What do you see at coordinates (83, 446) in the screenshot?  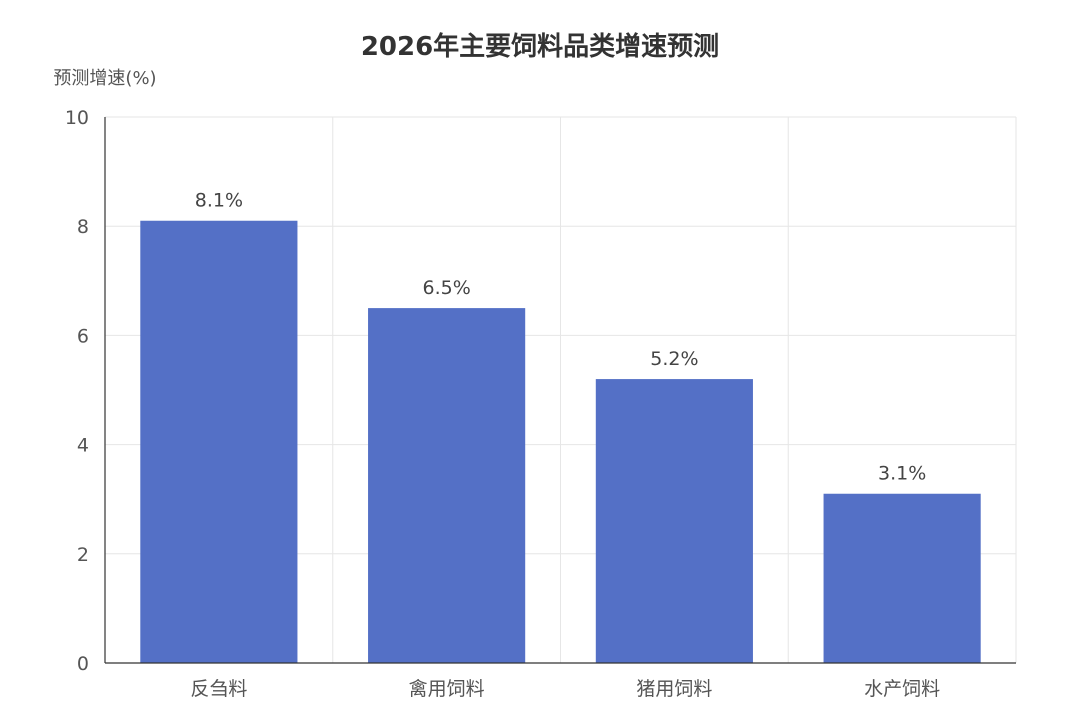 I see `y-tick-label: 4` at bounding box center [83, 446].